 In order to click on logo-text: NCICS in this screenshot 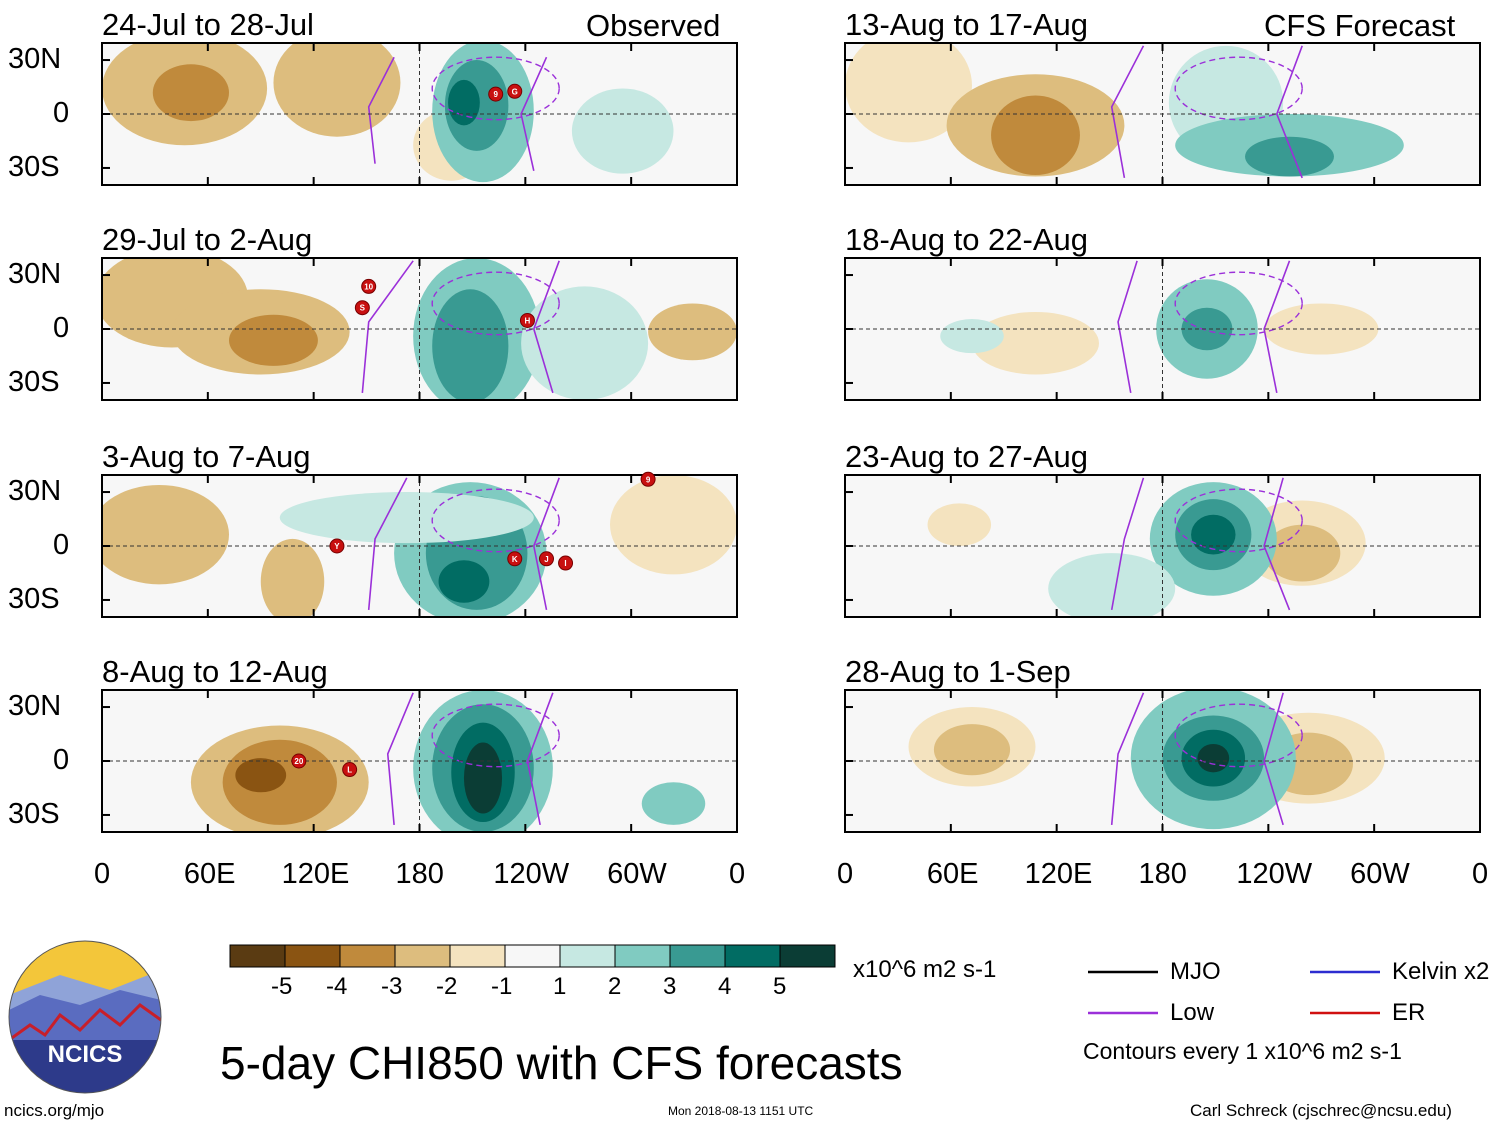, I will do `click(85, 1054)`.